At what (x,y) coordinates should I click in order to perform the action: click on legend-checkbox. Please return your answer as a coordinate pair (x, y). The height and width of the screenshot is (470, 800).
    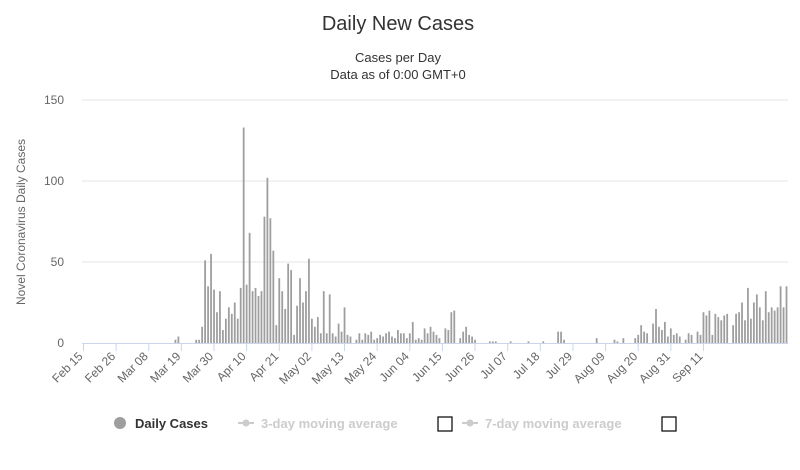
    Looking at the image, I should click on (669, 424).